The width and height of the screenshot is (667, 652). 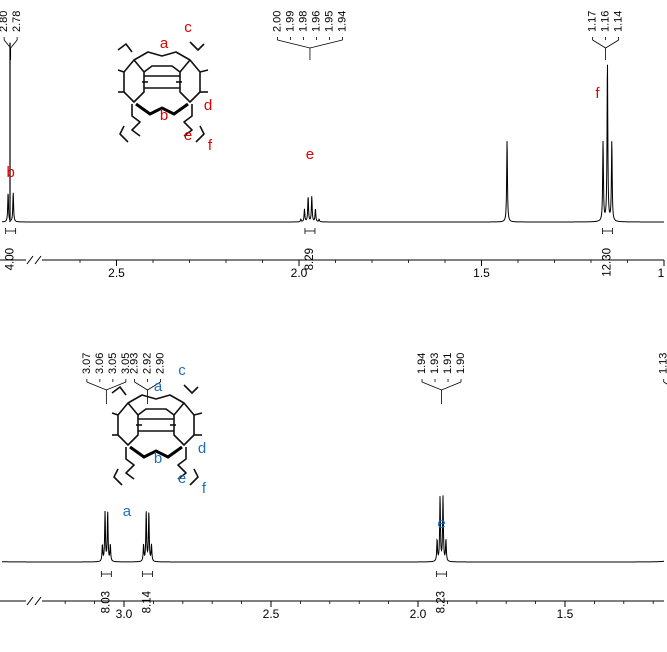 I want to click on integral-marker: 8.29, so click(x=310, y=249).